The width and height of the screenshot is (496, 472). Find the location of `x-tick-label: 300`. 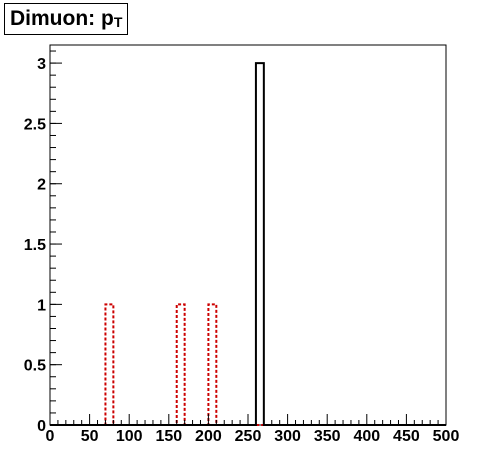

x-tick-label: 300 is located at coordinates (287, 436).